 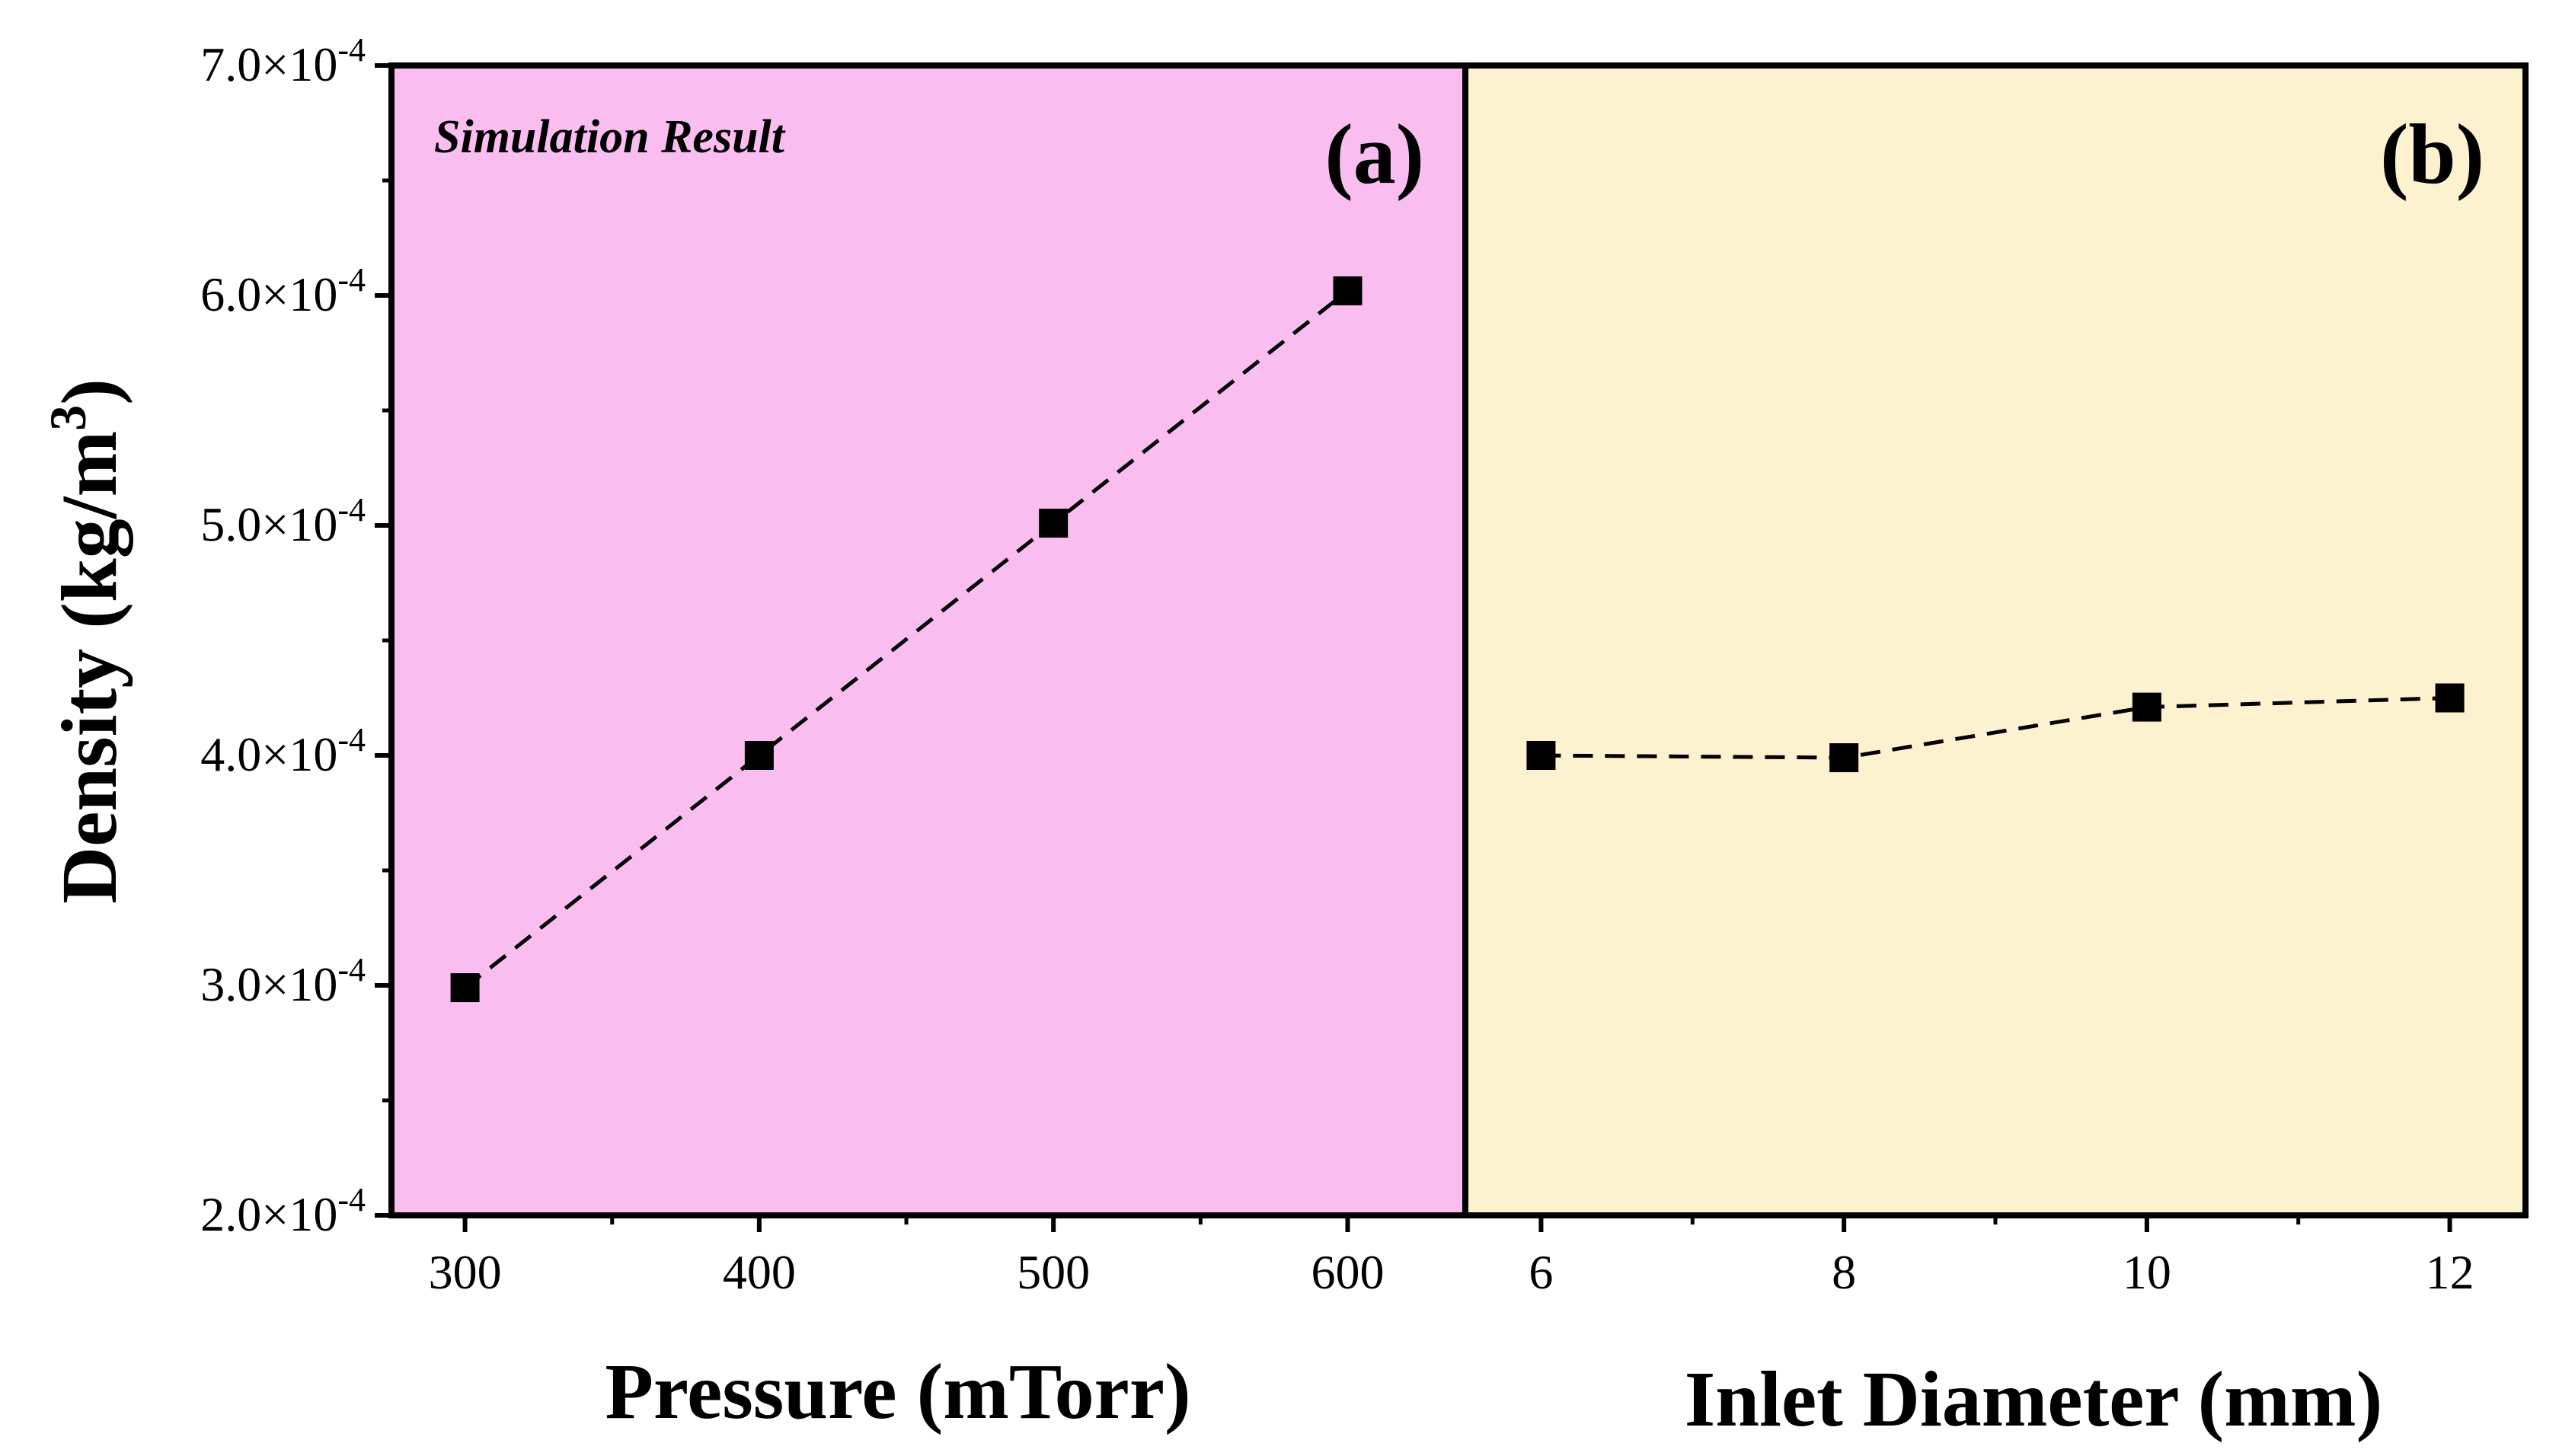 What do you see at coordinates (268, 984) in the screenshot?
I see `y-tick-mantissa: 3.0×10` at bounding box center [268, 984].